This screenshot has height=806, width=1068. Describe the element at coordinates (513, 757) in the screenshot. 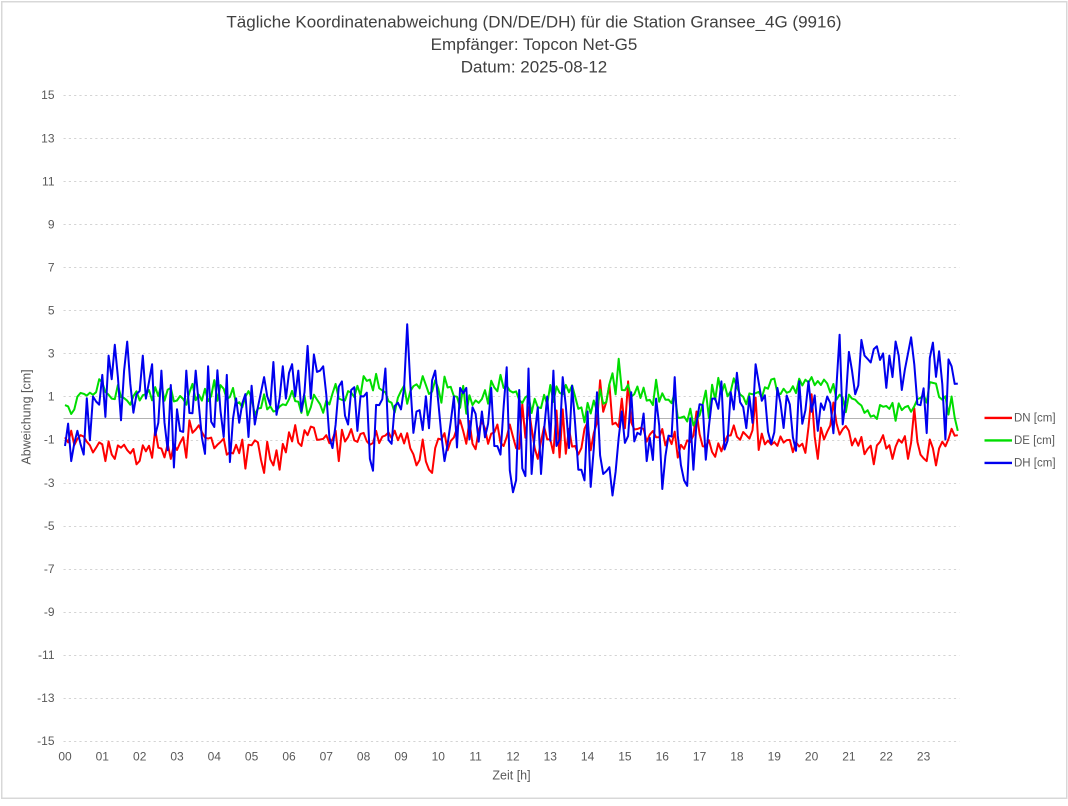

I see `svg-text: 12` at that location.